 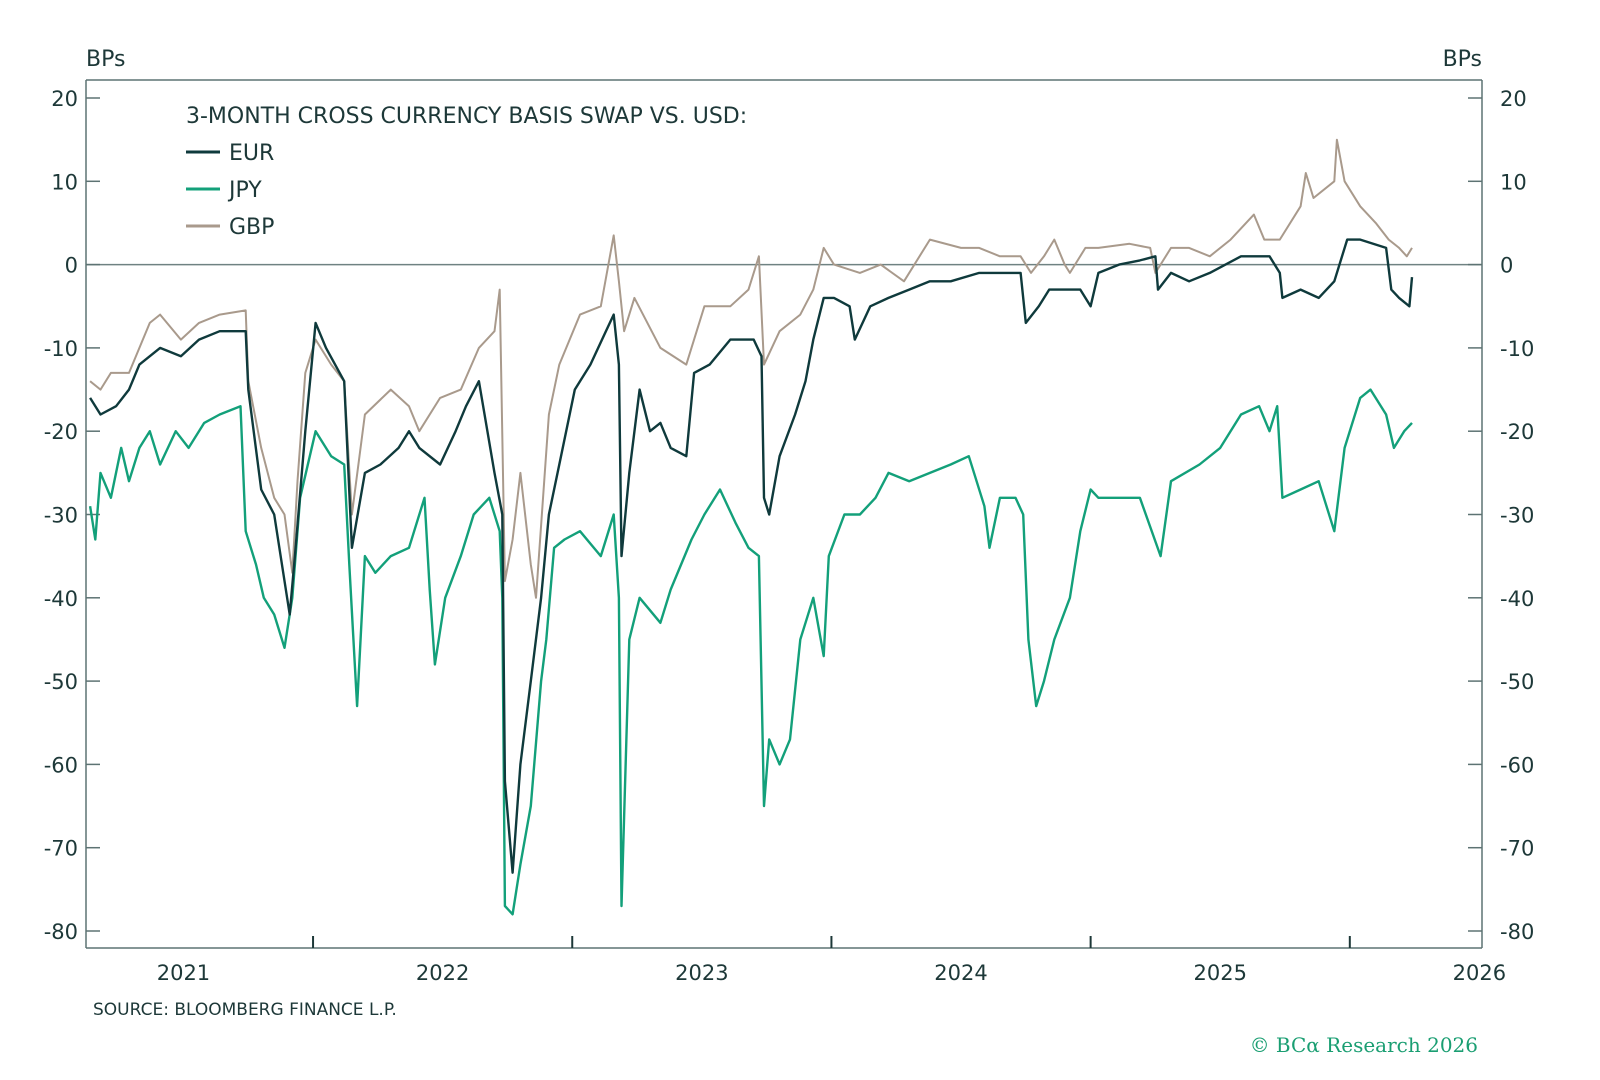 What do you see at coordinates (245, 1010) in the screenshot?
I see `source-note: SOURCE: BLOOMBERG FINANCE L.P.` at bounding box center [245, 1010].